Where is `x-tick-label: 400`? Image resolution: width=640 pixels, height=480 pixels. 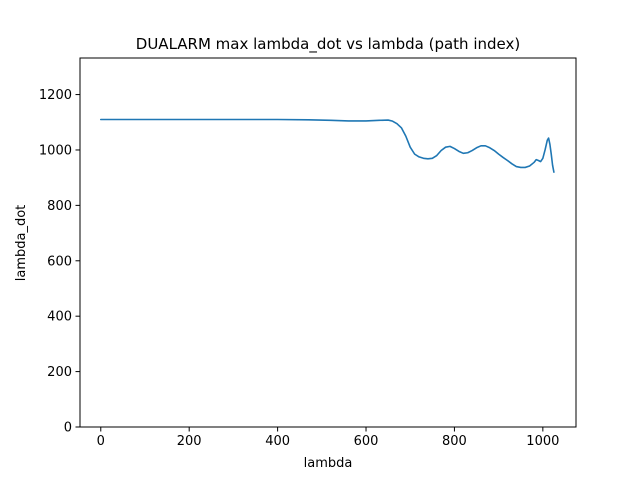
x-tick-label: 400 is located at coordinates (277, 441).